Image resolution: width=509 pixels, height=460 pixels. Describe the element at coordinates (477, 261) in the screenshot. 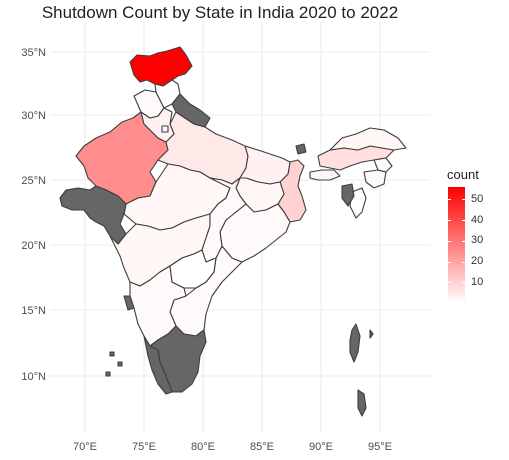

I see `legend-tick-label: 20` at that location.